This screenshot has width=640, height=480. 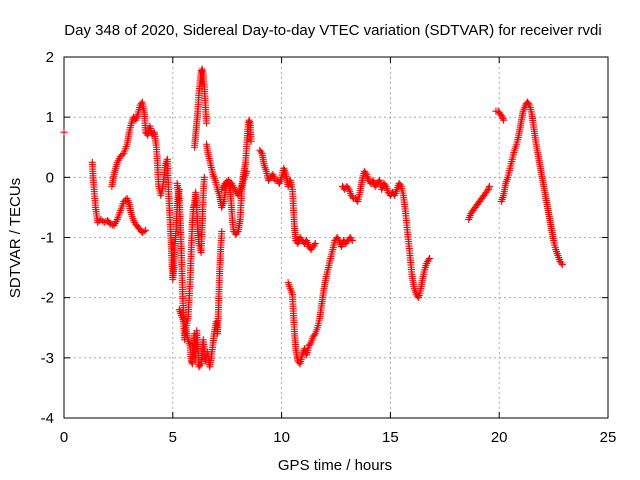 I want to click on y-tick-label: 2, so click(x=50, y=57).